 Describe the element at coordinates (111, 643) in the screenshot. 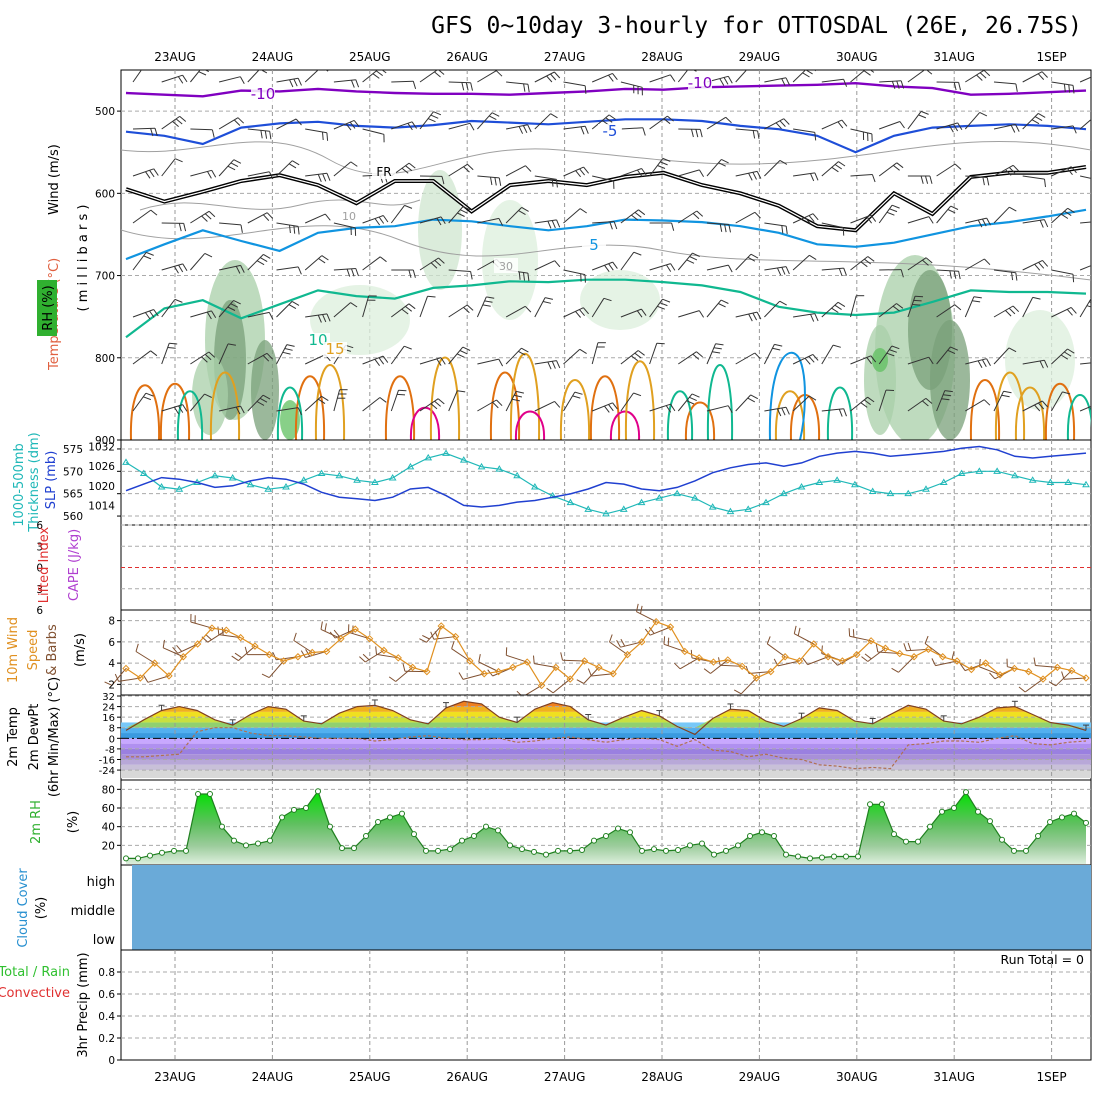

I see `y-tick-label: 6` at that location.